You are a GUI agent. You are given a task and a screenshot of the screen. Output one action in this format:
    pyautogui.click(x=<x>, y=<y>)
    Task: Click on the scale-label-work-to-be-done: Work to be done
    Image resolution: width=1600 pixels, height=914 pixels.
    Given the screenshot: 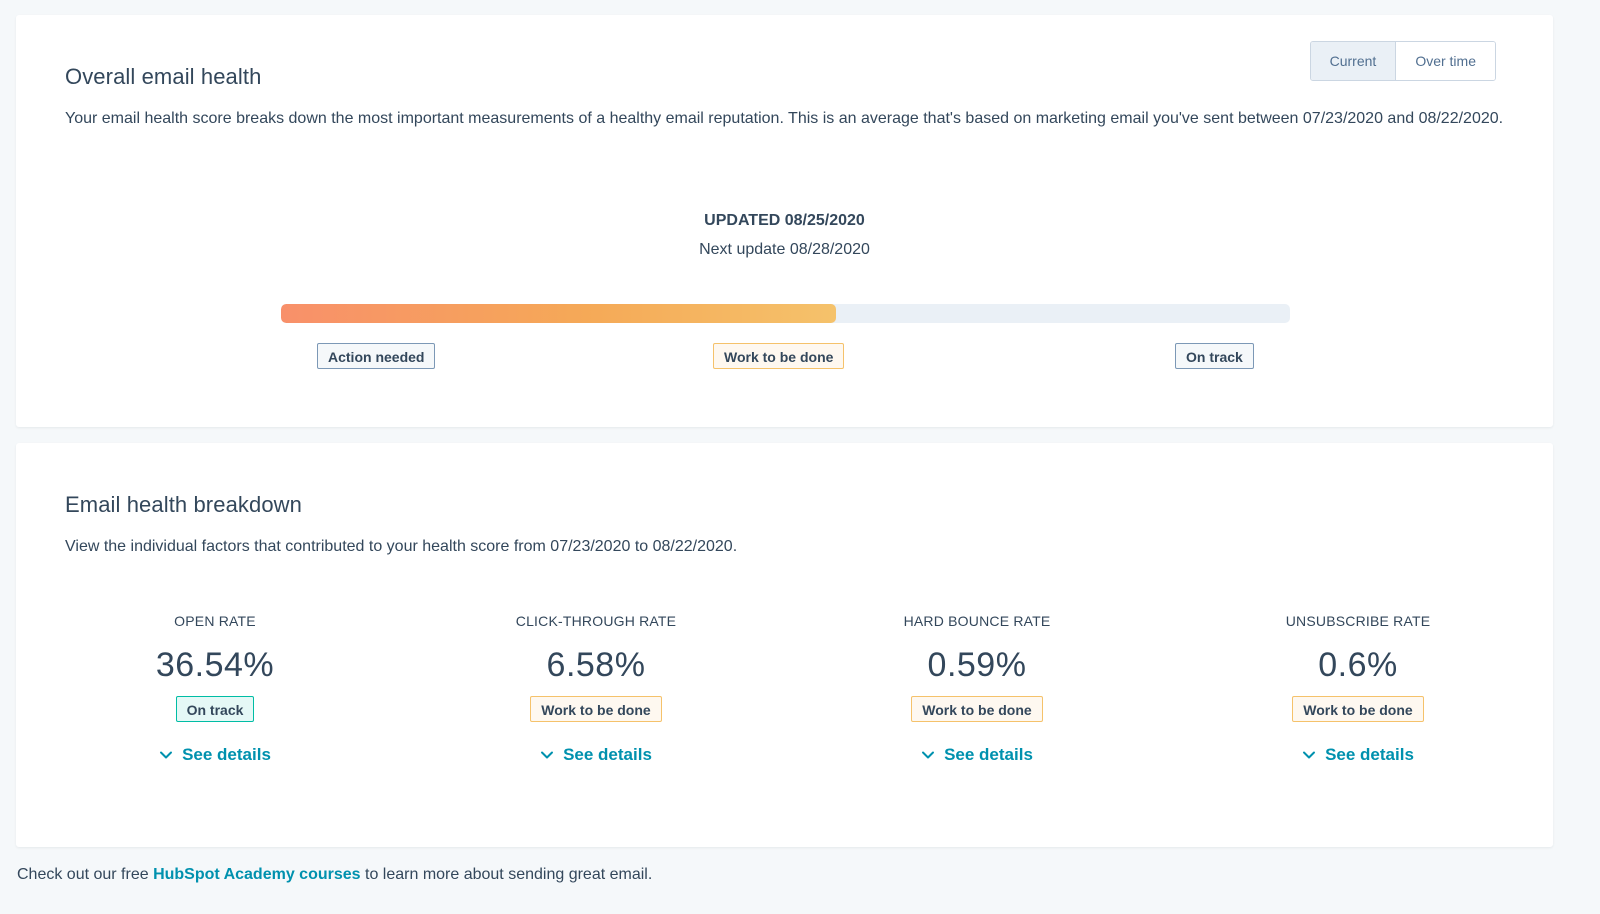 What is the action you would take?
    pyautogui.click(x=779, y=356)
    